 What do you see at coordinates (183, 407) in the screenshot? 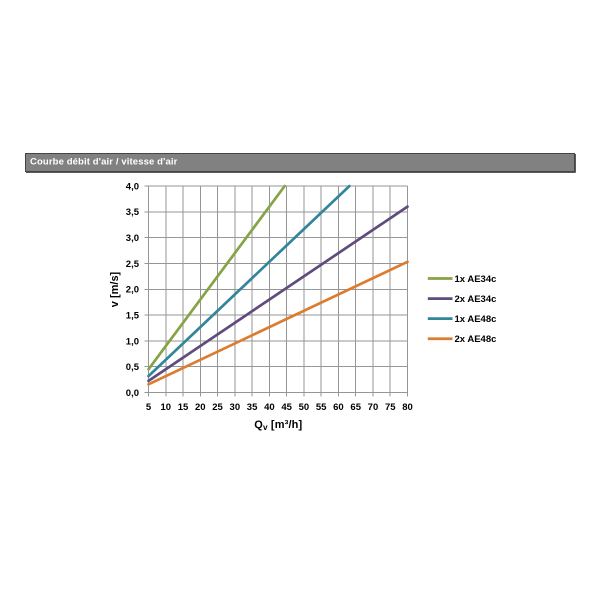
I see `svg-text: 15` at bounding box center [183, 407].